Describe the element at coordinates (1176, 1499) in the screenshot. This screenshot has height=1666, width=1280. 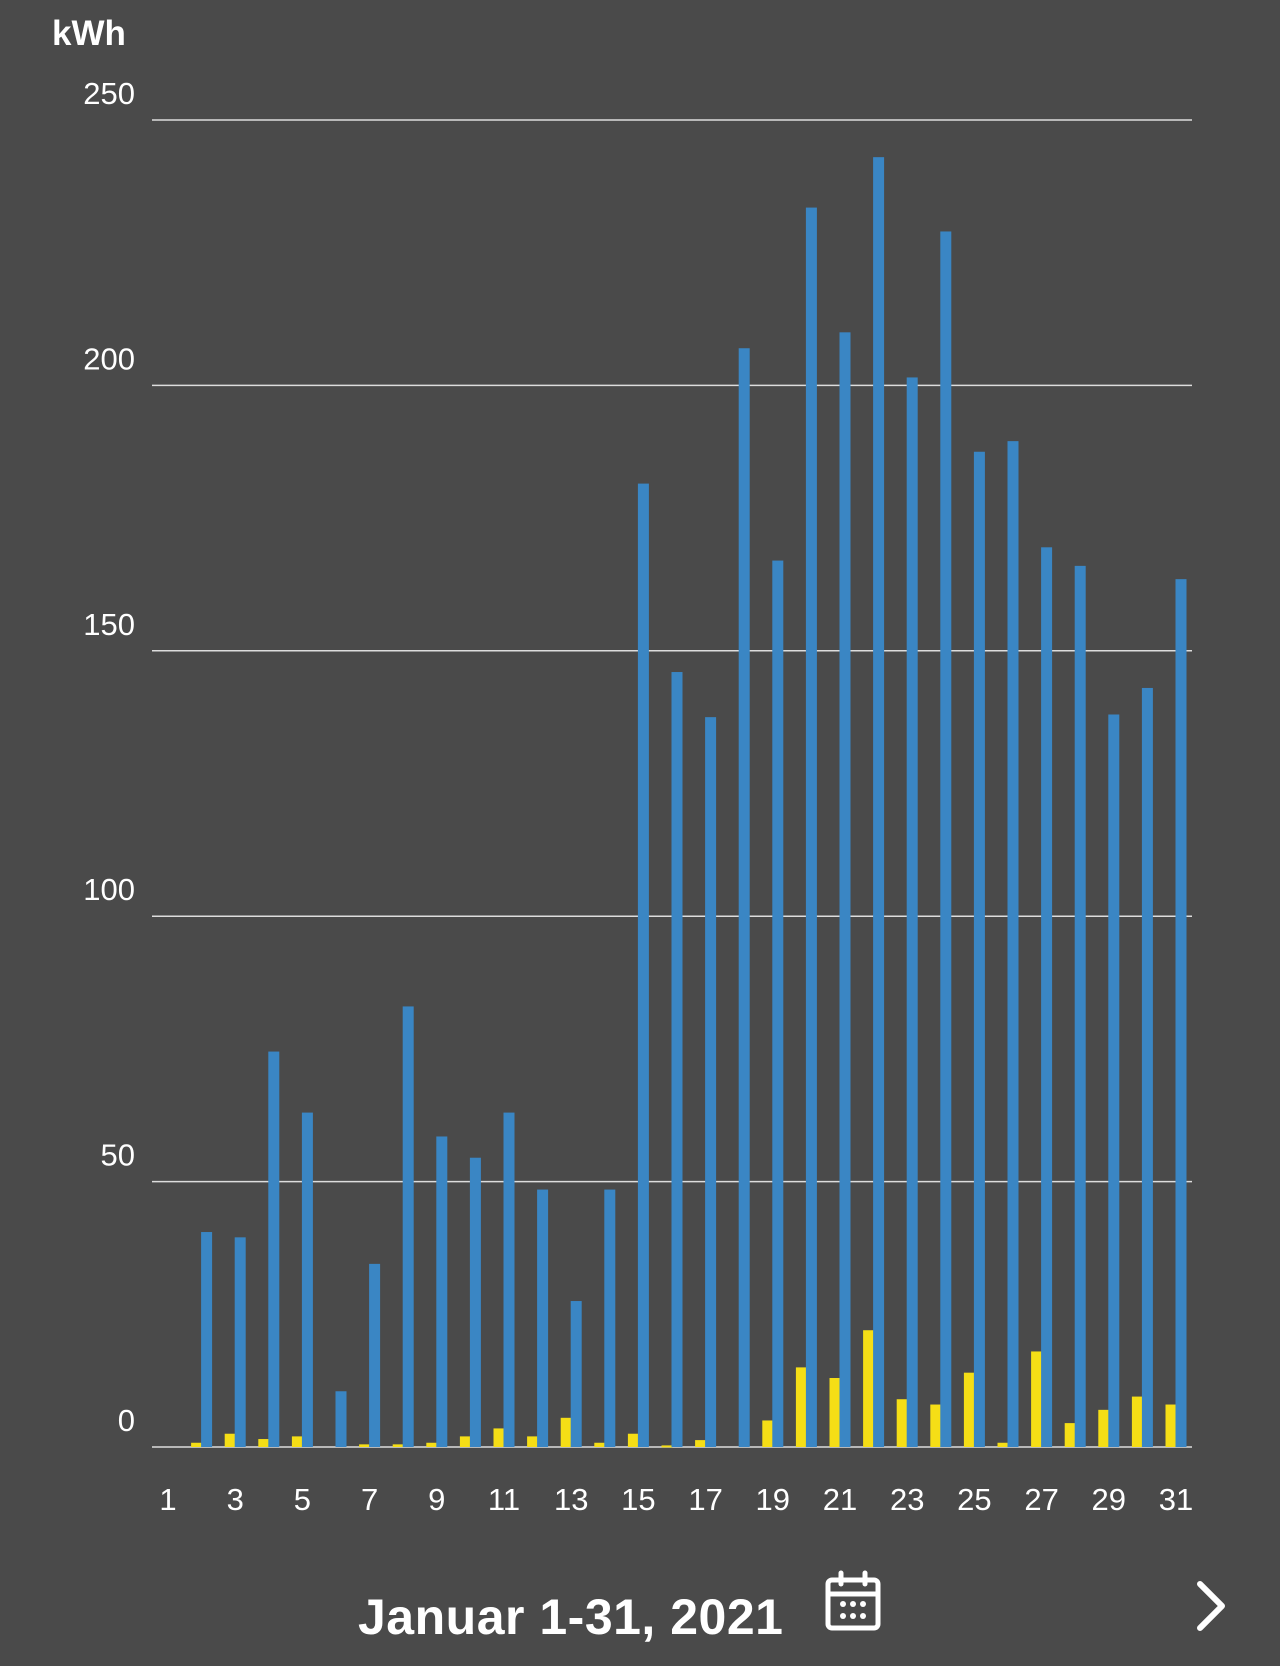
I see `x-tick-label: 31` at that location.